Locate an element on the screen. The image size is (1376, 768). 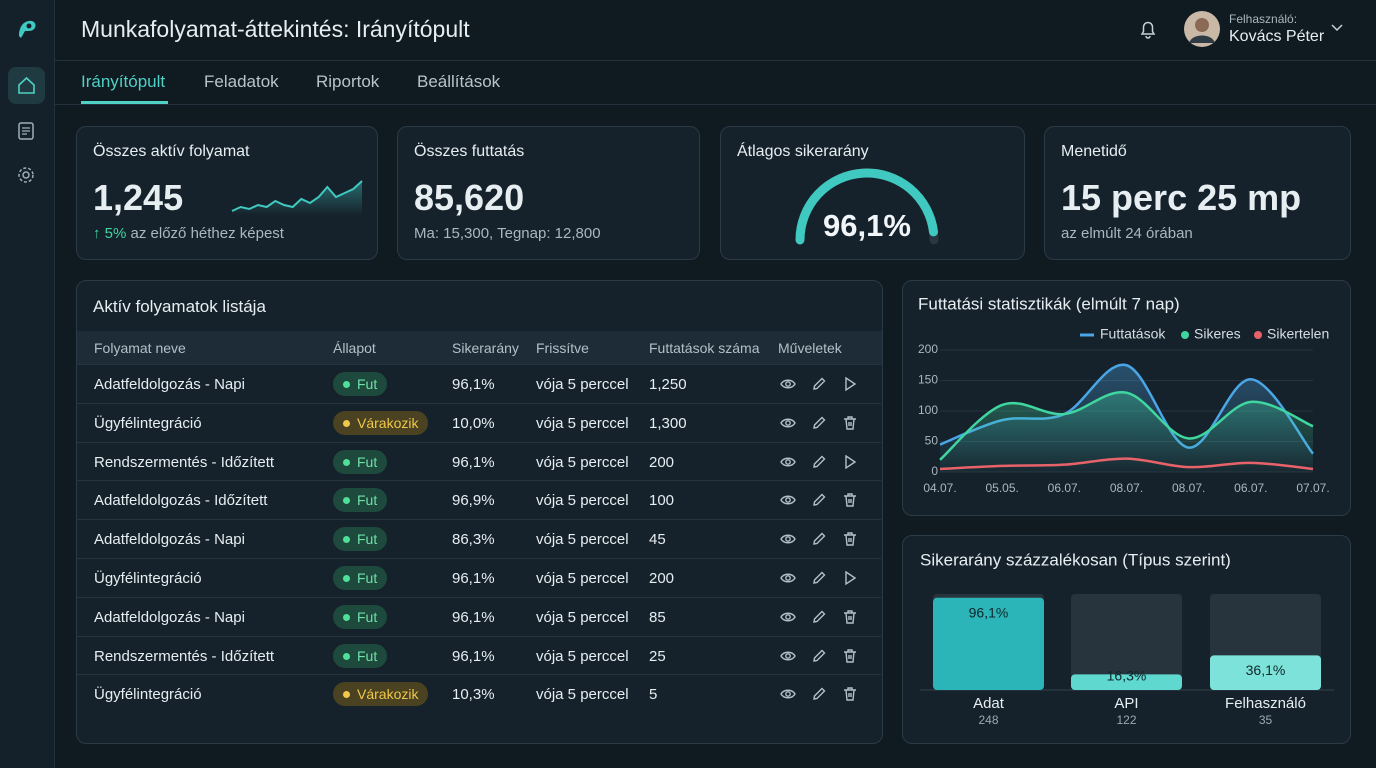
kpi-title: Összes aktív folyamat is located at coordinates (171, 151).